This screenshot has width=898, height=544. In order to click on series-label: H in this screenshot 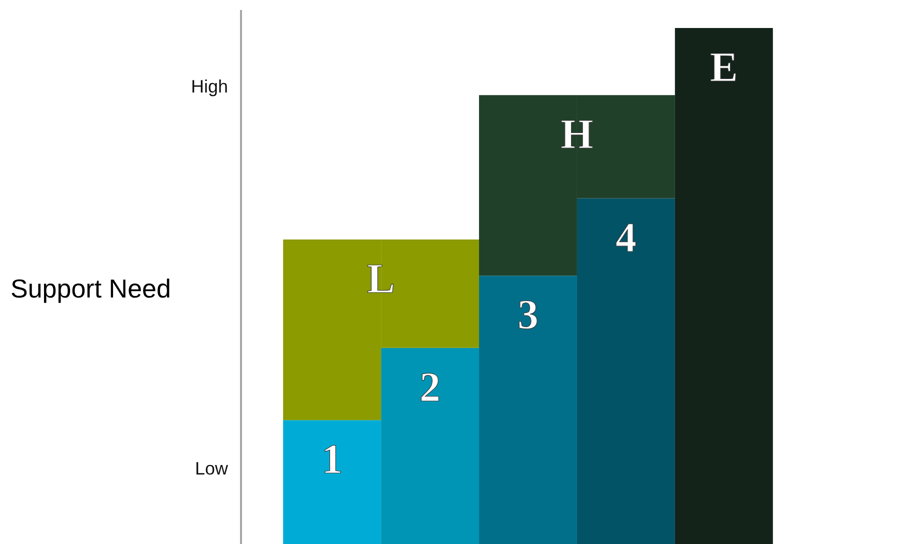, I will do `click(577, 135)`.